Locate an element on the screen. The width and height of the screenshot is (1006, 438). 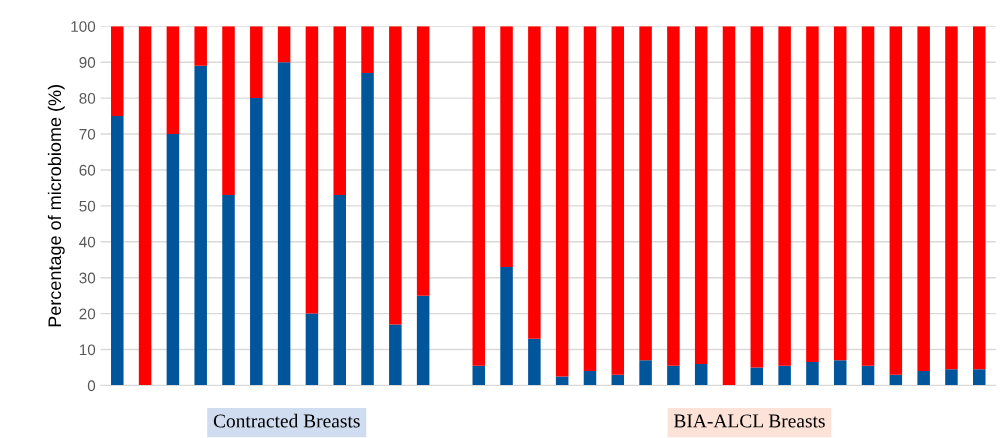
y-axis-title: Percentage of microbiome (%) is located at coordinates (56, 206).